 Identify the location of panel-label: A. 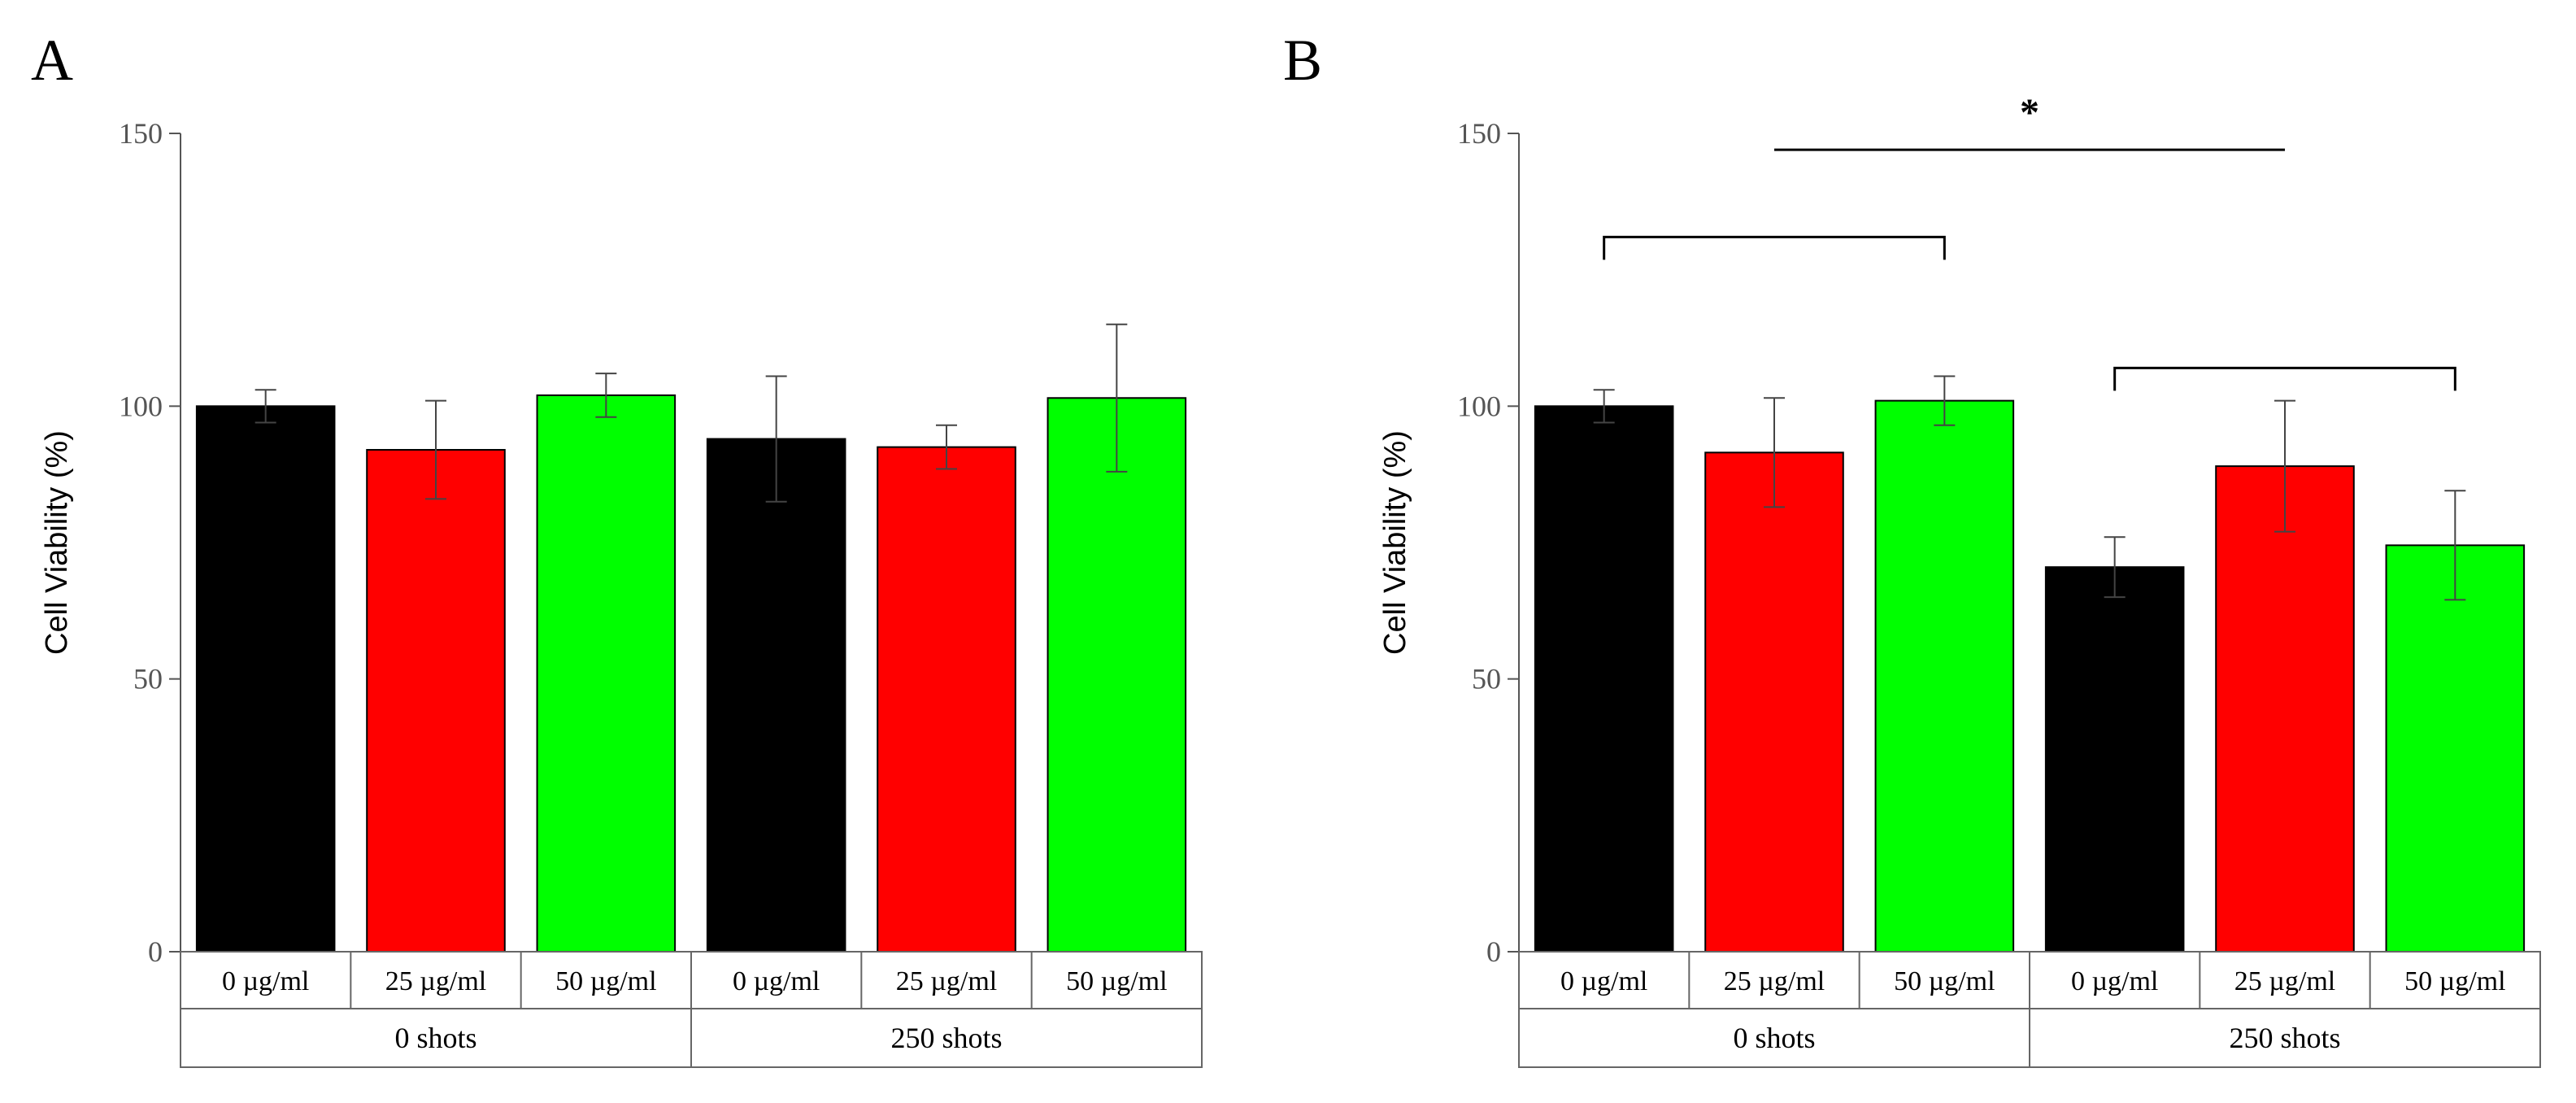
(52, 60).